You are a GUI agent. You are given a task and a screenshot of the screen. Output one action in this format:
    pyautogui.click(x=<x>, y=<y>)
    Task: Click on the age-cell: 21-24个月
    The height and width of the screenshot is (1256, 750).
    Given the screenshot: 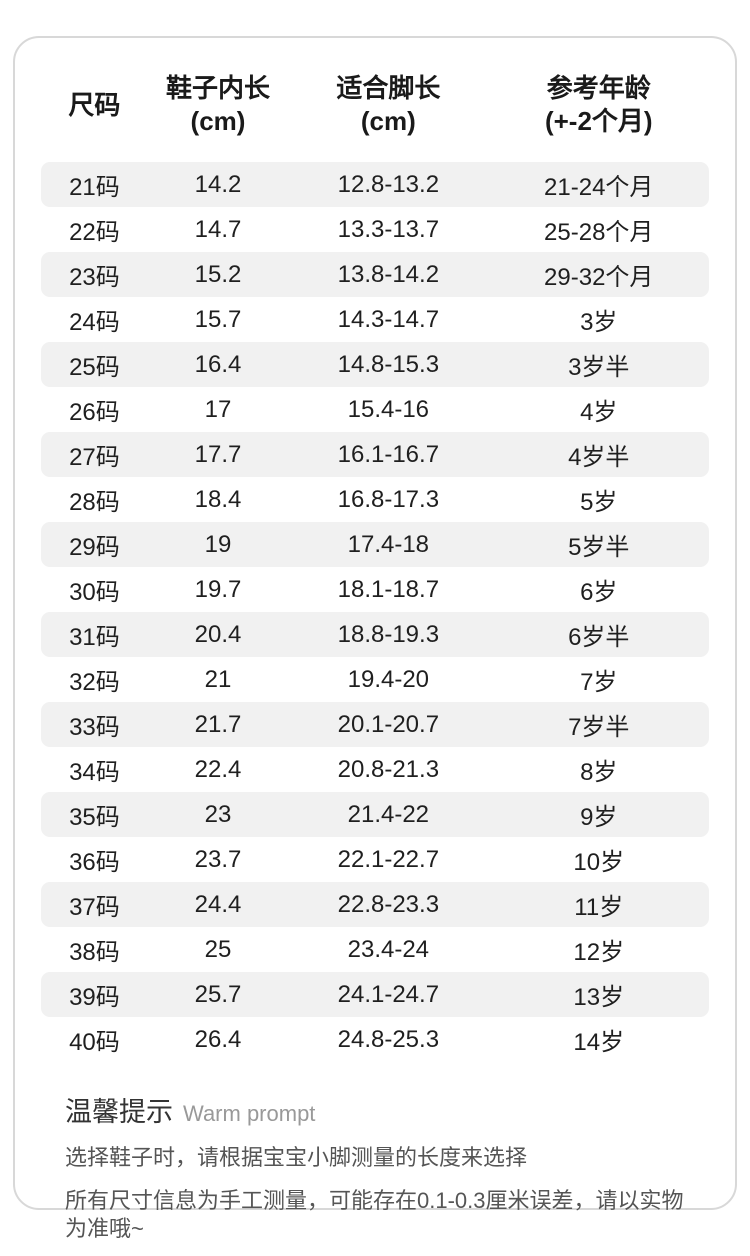 What is the action you would take?
    pyautogui.click(x=599, y=187)
    